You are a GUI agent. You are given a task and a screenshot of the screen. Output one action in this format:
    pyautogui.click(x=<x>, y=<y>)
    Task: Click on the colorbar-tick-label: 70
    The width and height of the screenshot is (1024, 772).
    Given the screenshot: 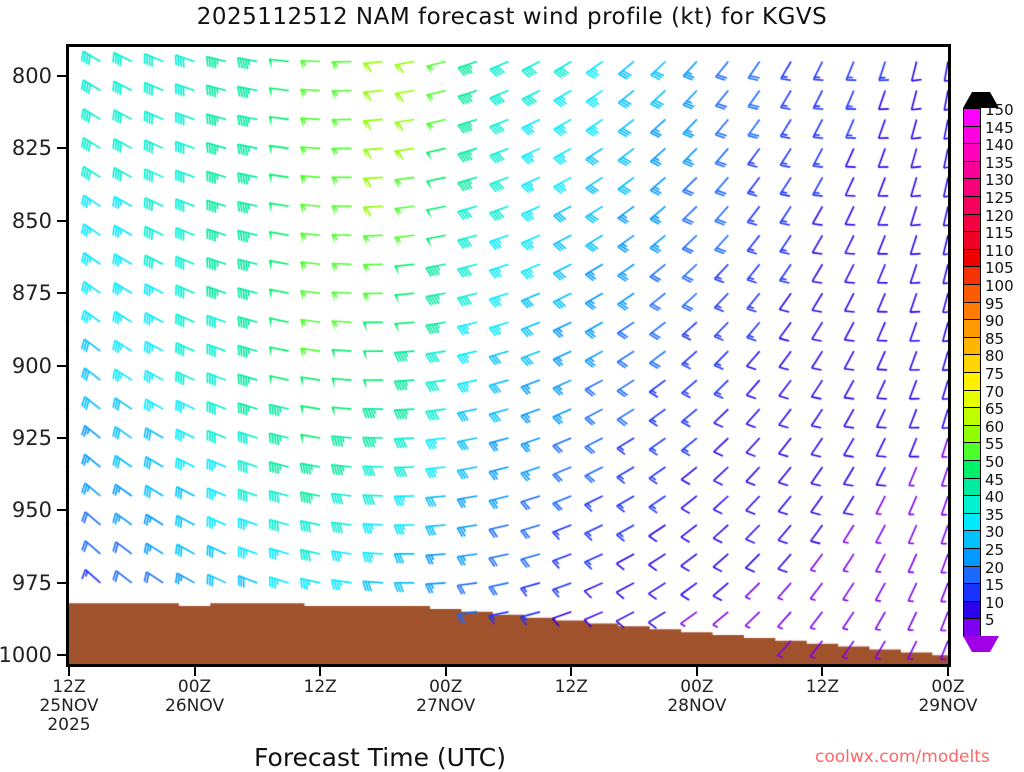 What is the action you would take?
    pyautogui.click(x=995, y=391)
    